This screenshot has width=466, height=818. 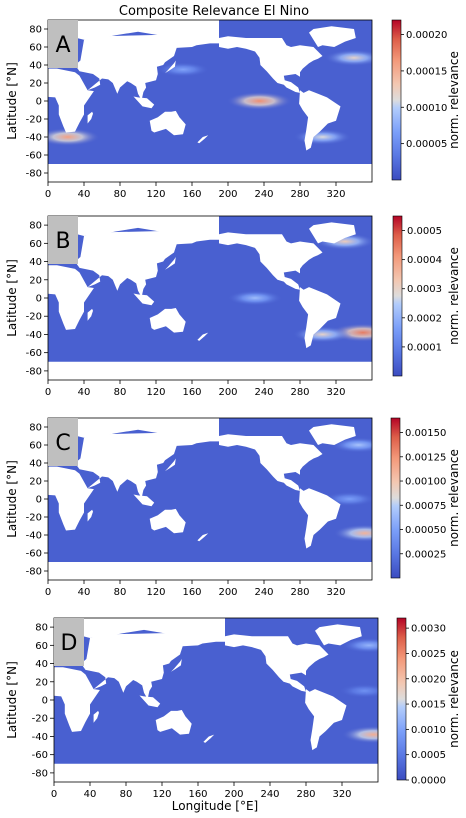 I want to click on colorbar-tick-label: 0.0030, so click(x=428, y=629).